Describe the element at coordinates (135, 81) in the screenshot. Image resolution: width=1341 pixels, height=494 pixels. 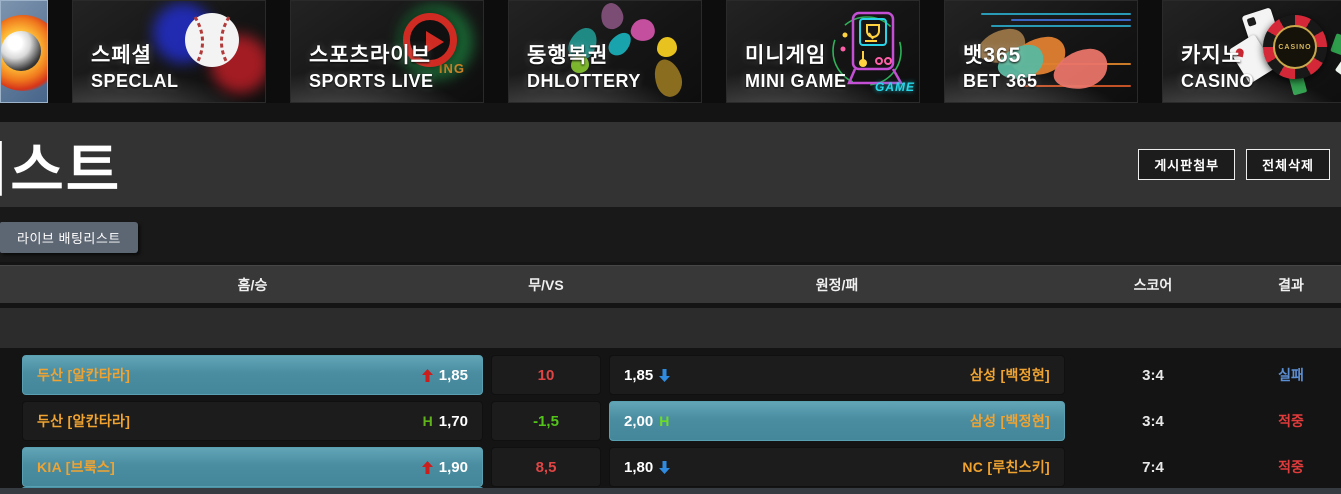
I see `tile-label-en: SPECLAL` at that location.